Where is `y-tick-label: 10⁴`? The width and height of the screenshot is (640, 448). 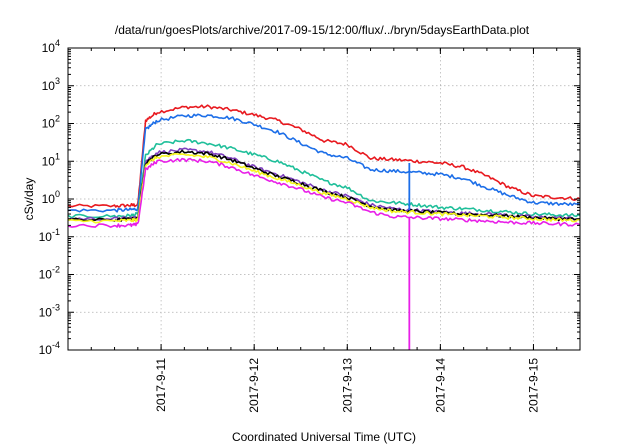 y-tick-label: 10⁴ is located at coordinates (51, 46).